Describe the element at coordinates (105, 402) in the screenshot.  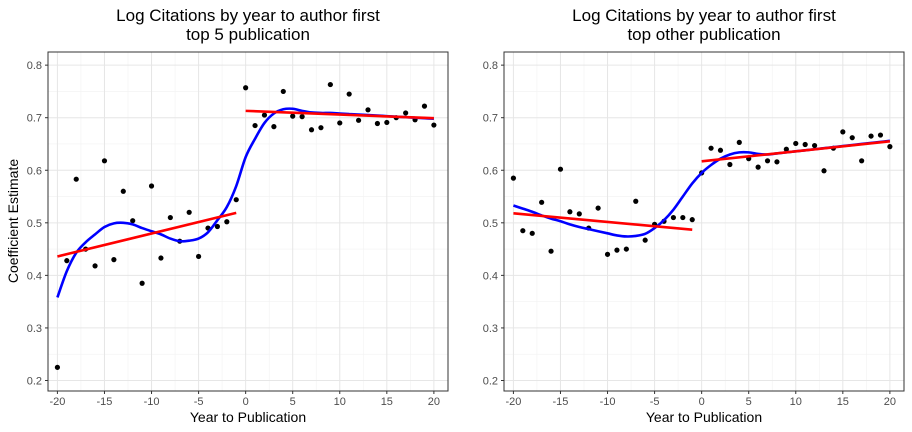
I see `chart-1-x-tick-label: -15` at that location.